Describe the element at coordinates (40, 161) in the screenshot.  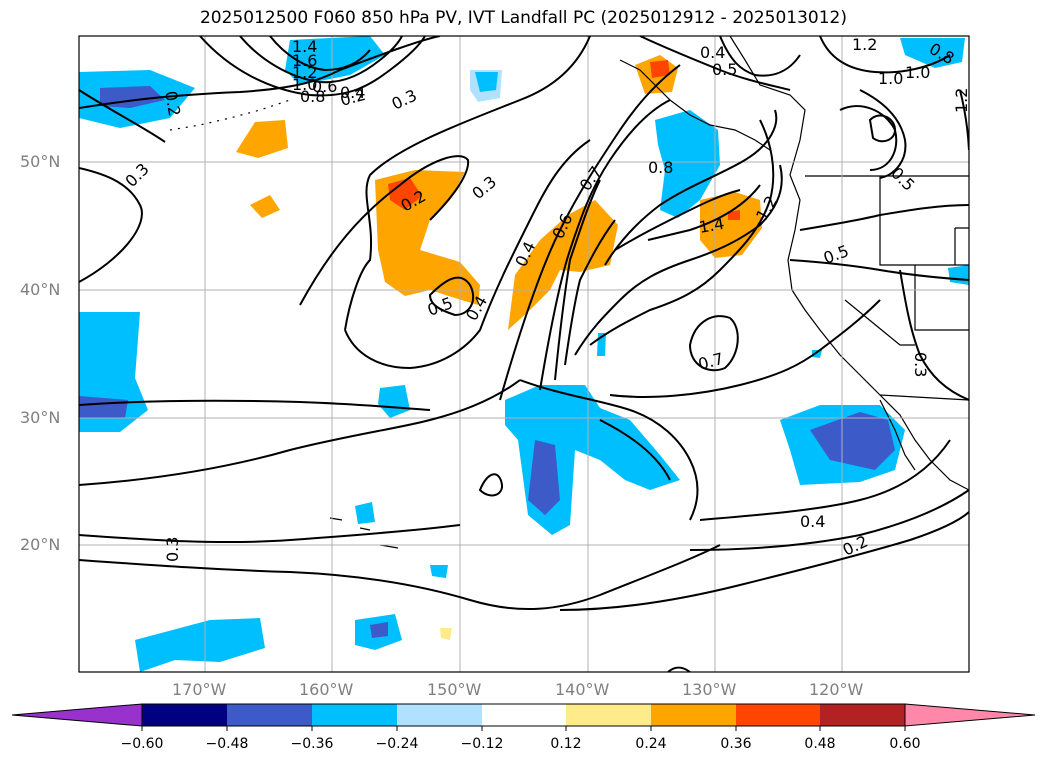
I see `lat-label: 50°N` at that location.